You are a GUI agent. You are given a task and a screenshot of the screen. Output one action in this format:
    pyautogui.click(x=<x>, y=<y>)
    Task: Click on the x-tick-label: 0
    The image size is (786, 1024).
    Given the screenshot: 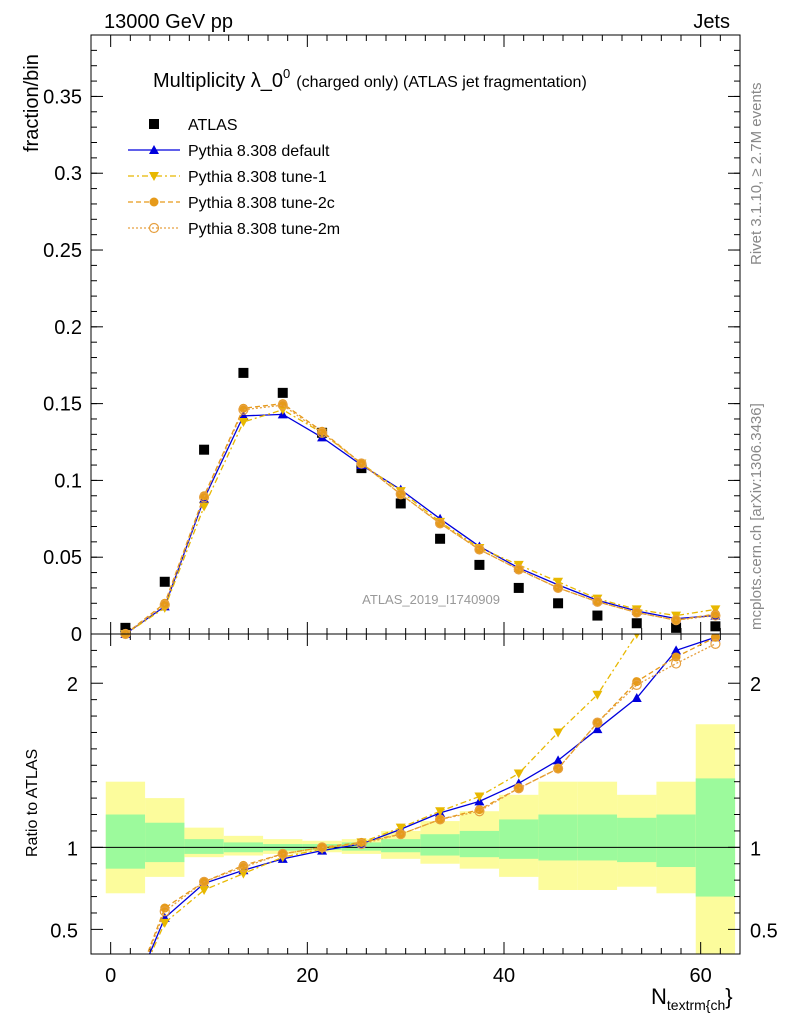 What is the action you would take?
    pyautogui.click(x=110, y=976)
    